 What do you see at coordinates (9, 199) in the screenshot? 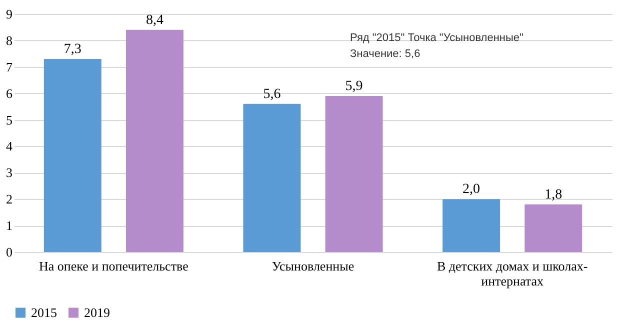
I see `y-tick-label: 2` at bounding box center [9, 199].